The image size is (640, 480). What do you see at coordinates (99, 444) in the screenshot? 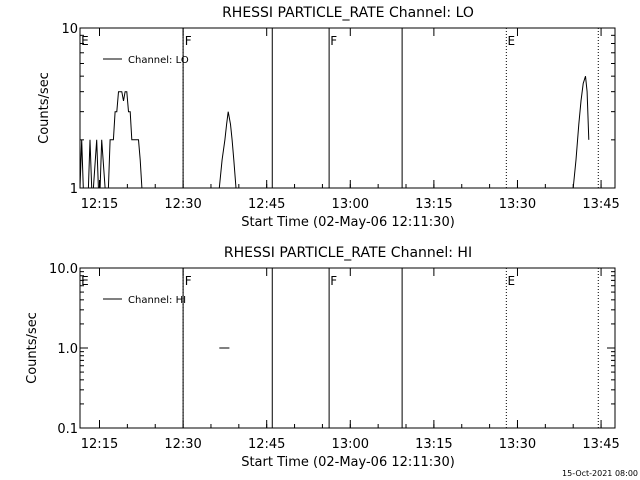
I see `hi-x-tick-label: 12:15` at bounding box center [99, 444].